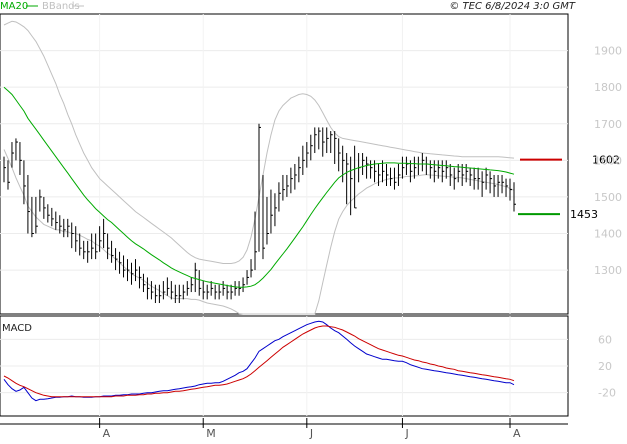  I want to click on price-tick-label: 1800, so click(608, 87).